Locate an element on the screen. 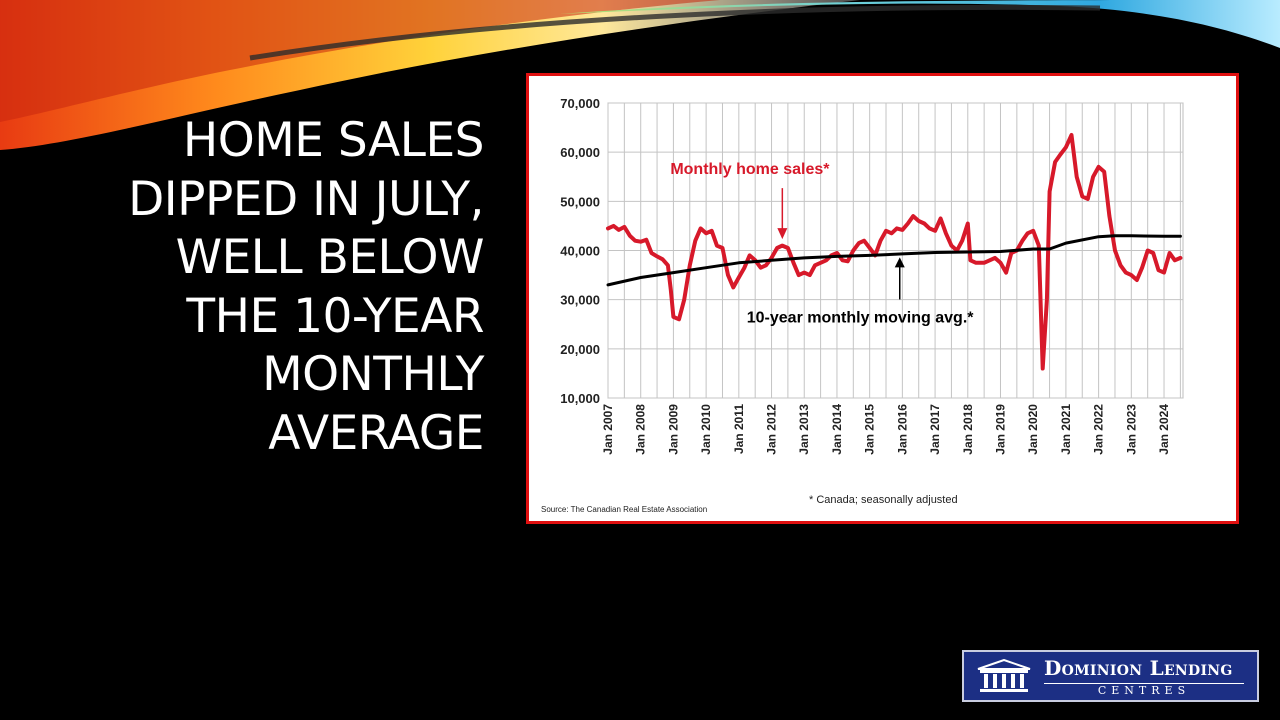  logo-subtitle: CENTRES is located at coordinates (1144, 690).